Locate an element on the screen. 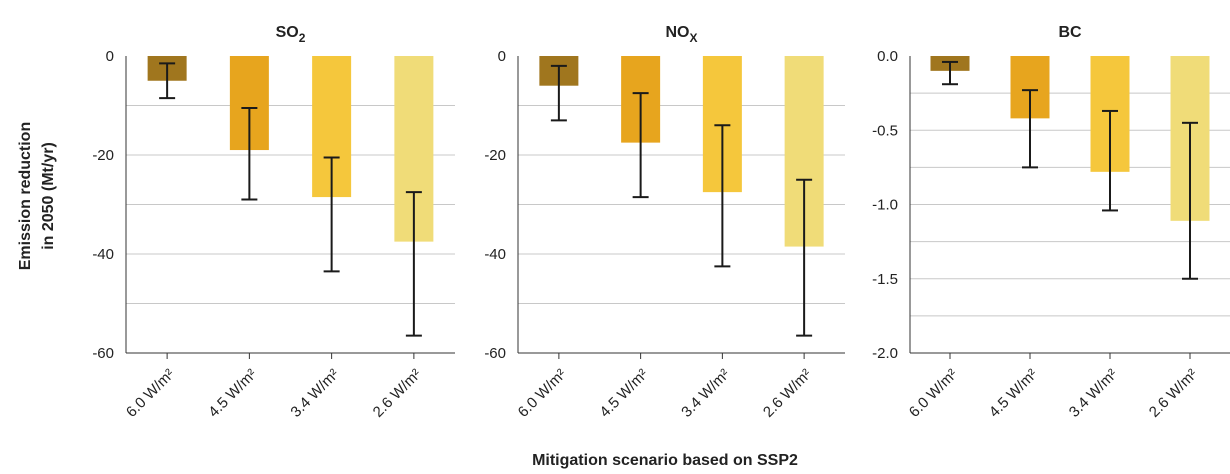 The image size is (1230, 474). panel-2-y-tick-label: -20 is located at coordinates (495, 155).